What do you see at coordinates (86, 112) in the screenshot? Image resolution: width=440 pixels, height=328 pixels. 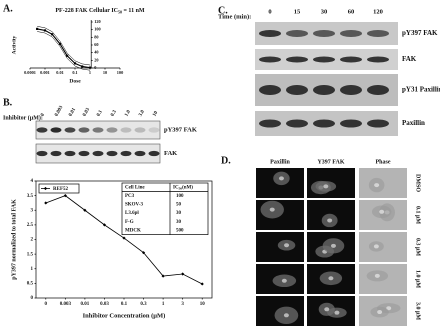 I see `lane-label: 0.03` at bounding box center [86, 112].